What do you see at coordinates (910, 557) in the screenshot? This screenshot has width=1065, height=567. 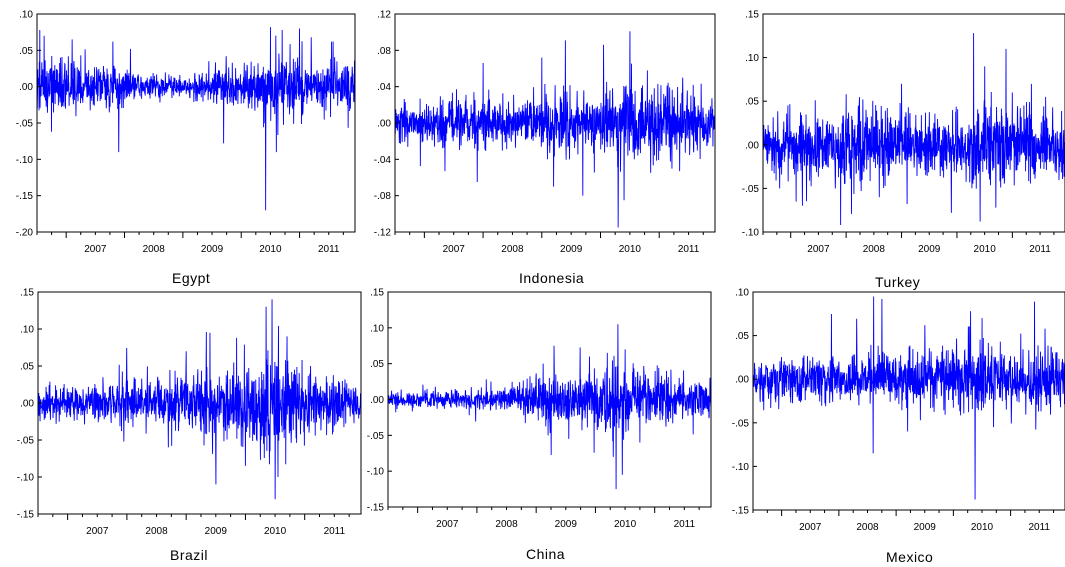 I see `panel-title-mexico: Mexico` at bounding box center [910, 557].